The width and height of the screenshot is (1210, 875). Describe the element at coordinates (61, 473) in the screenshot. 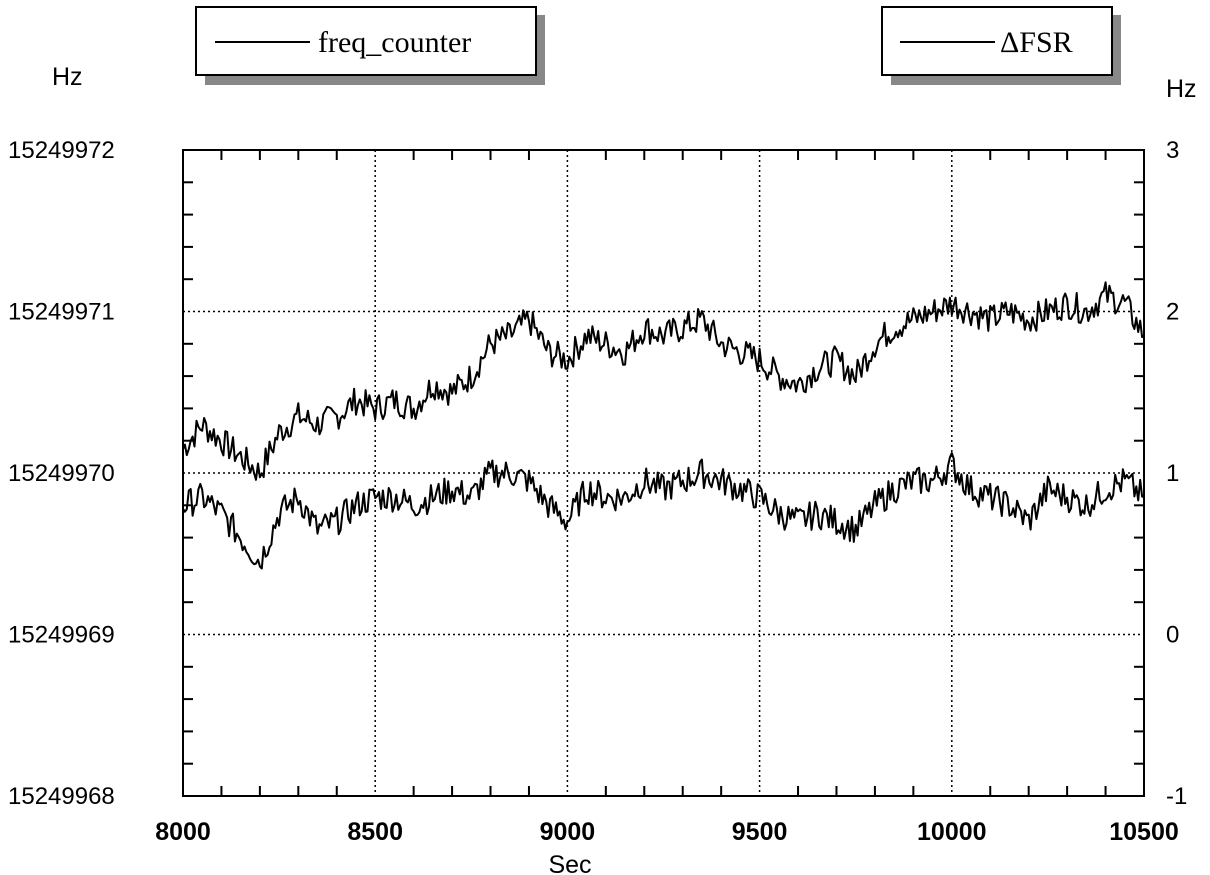

I see `y-left-tick-label: 15249970` at that location.